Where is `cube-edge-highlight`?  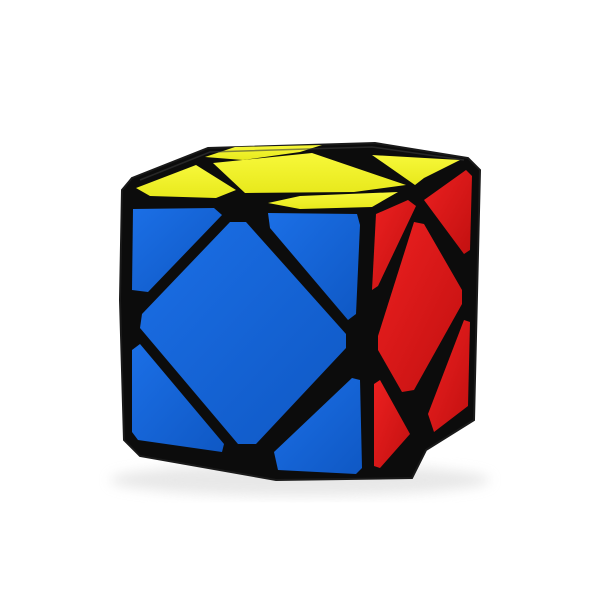
cube-edge-highlight is located at coordinates (302, 163).